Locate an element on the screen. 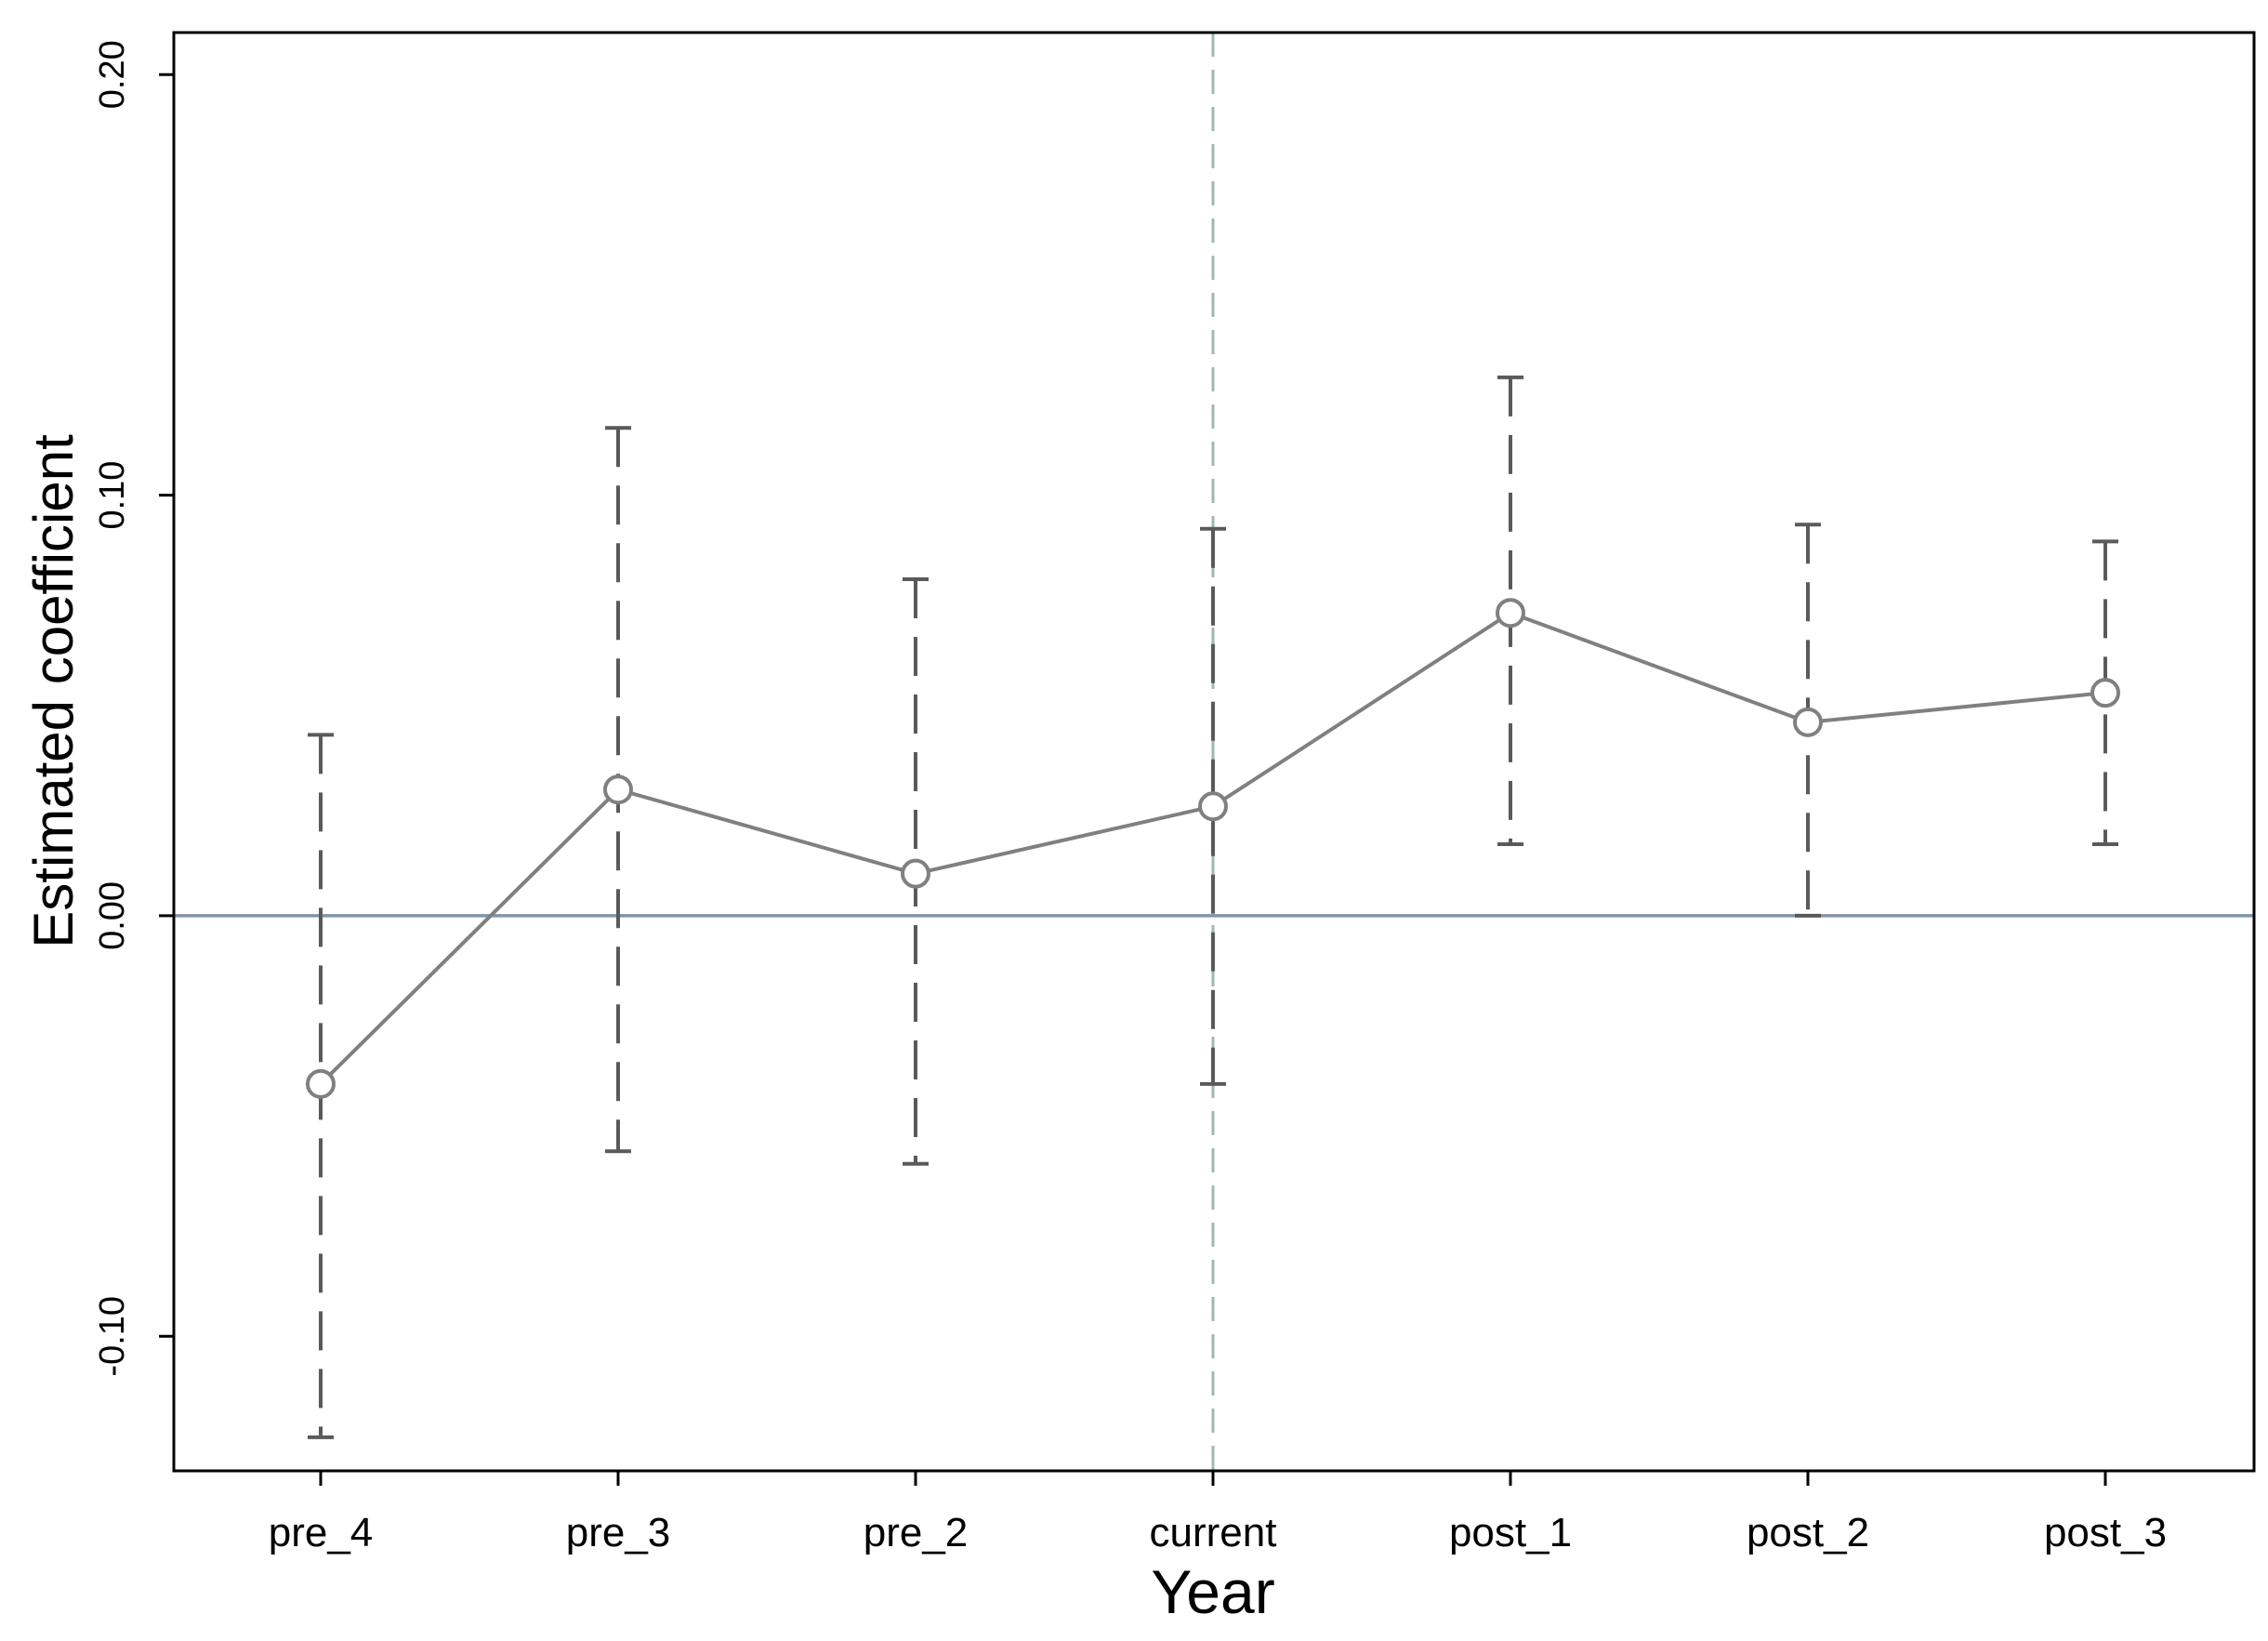  x-axis: pre_4 pre_3 pre_2 current post_1 post_2 post_3 is located at coordinates (1218, 1513).